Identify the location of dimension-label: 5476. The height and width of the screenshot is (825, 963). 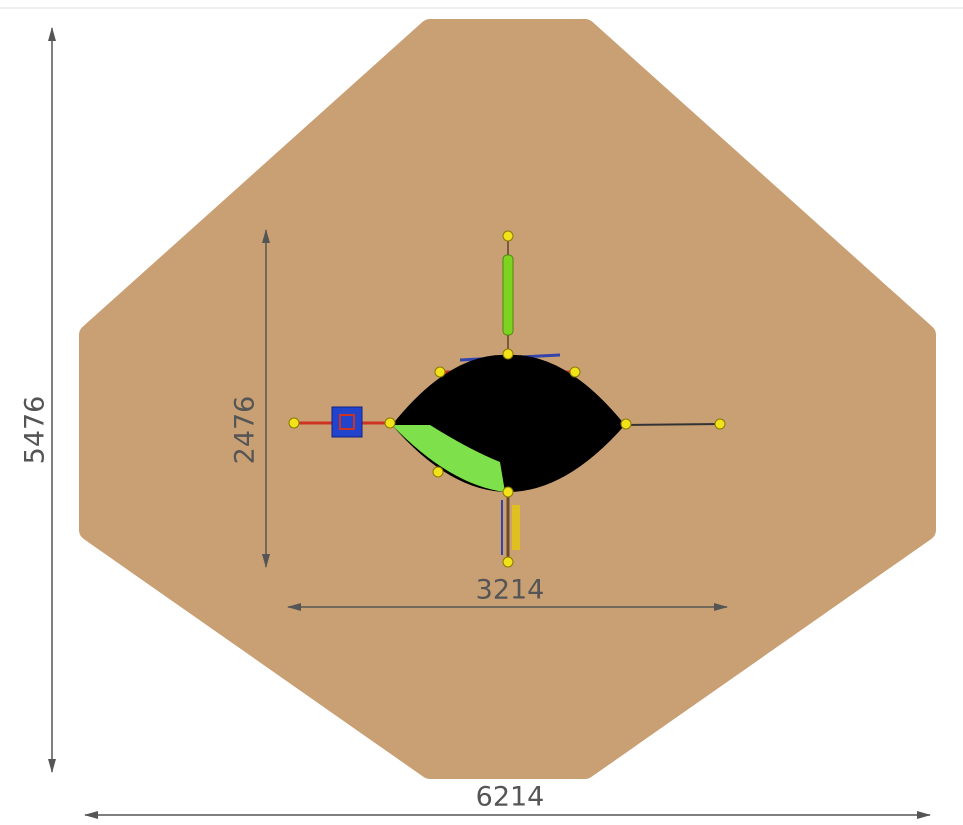
(35, 430).